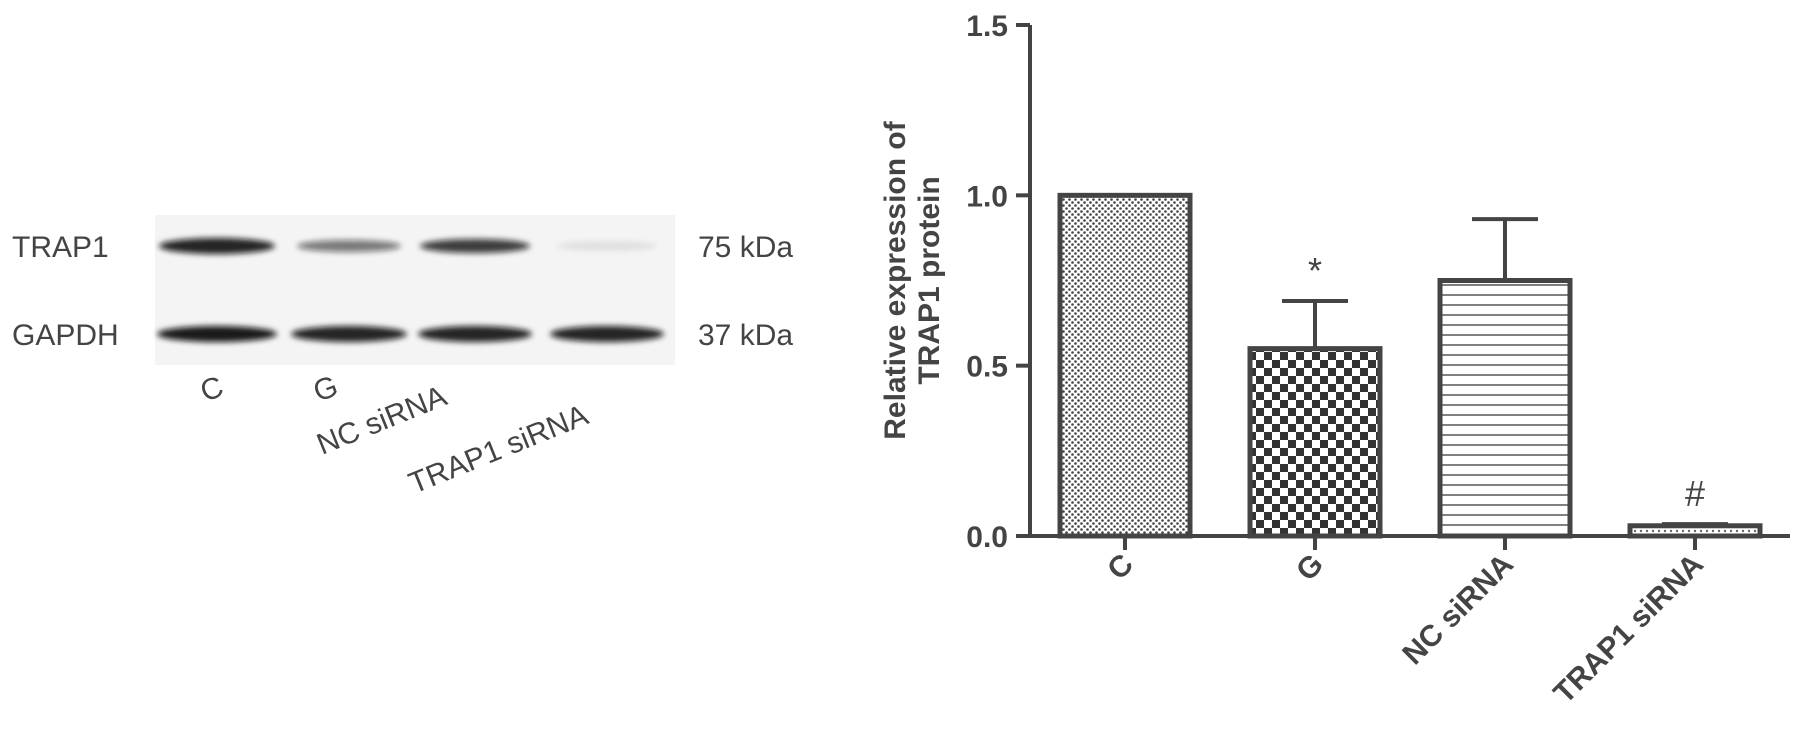  What do you see at coordinates (929, 280) in the screenshot?
I see `y-axis-label-line: TRAP1 protein` at bounding box center [929, 280].